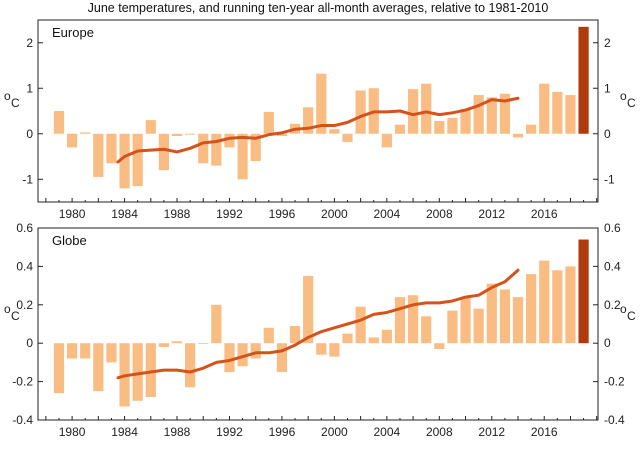  I want to click on bar-1994, so click(255, 351).